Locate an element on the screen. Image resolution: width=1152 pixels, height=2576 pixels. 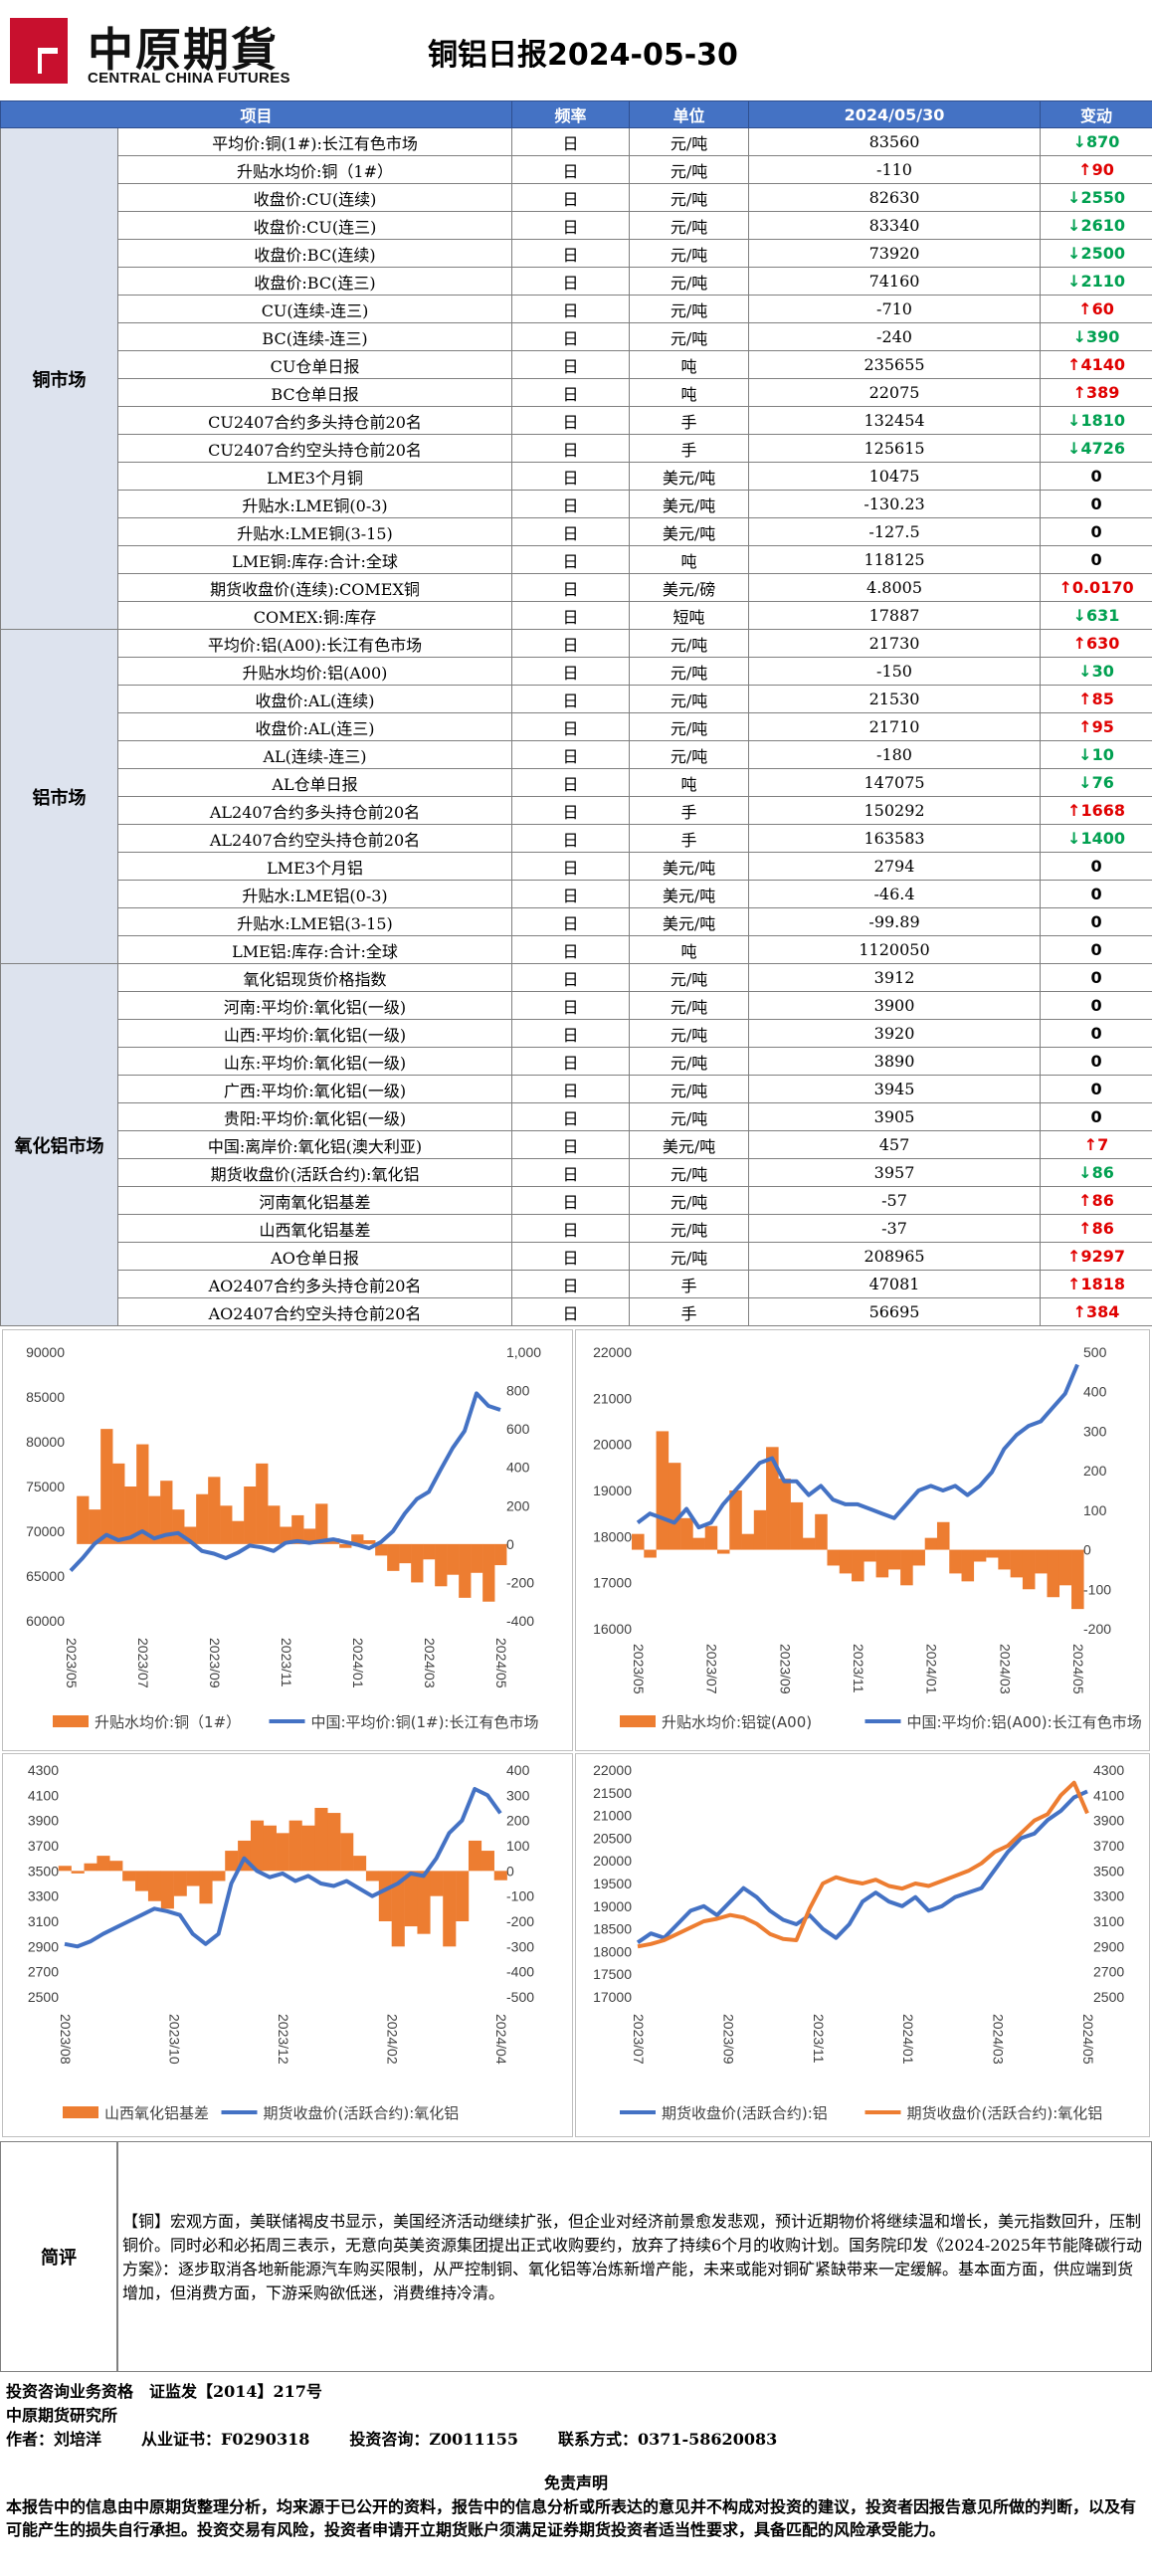
item-cell: 氧化铝现货价格指数 is located at coordinates (314, 977).